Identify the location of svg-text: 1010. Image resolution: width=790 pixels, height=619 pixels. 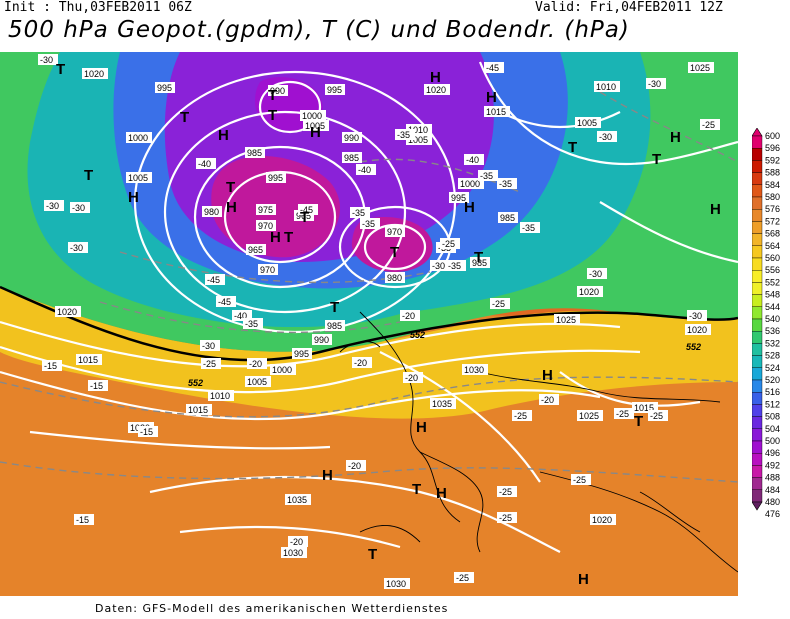
(220, 396).